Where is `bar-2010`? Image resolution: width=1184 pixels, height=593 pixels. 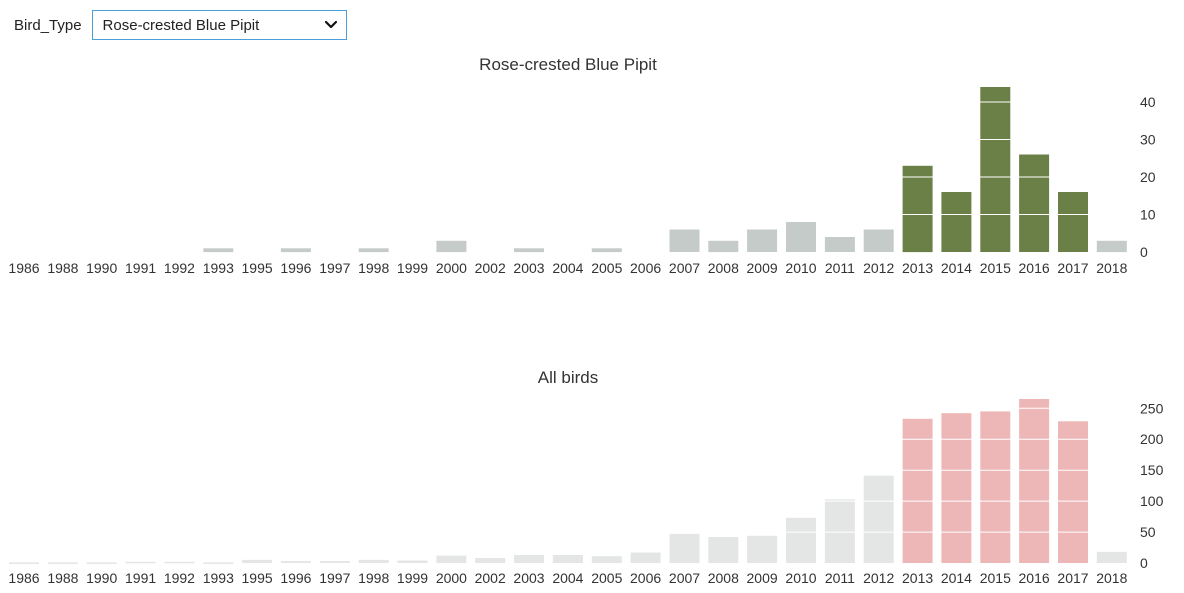
bar-2010 is located at coordinates (801, 237).